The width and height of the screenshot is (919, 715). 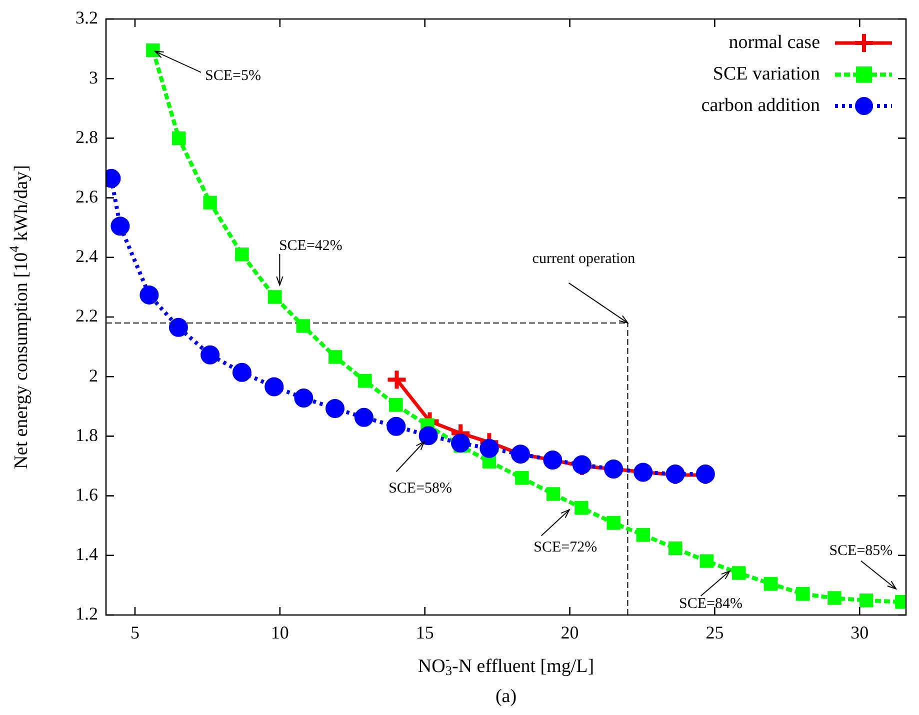 What do you see at coordinates (232, 76) in the screenshot?
I see `annotation: SCE=5%` at bounding box center [232, 76].